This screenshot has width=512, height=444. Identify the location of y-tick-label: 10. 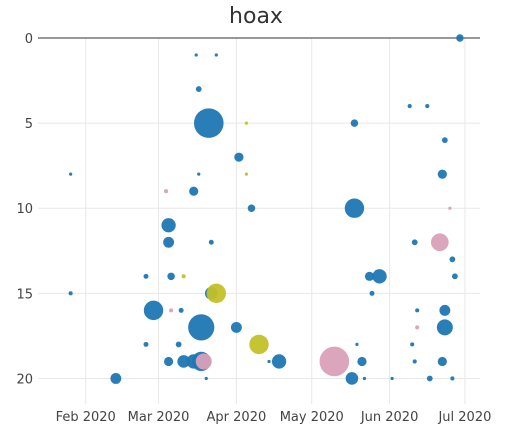
(24, 209).